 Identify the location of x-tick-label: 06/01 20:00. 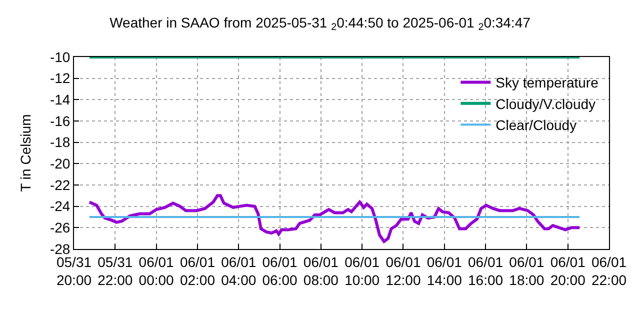
(568, 271).